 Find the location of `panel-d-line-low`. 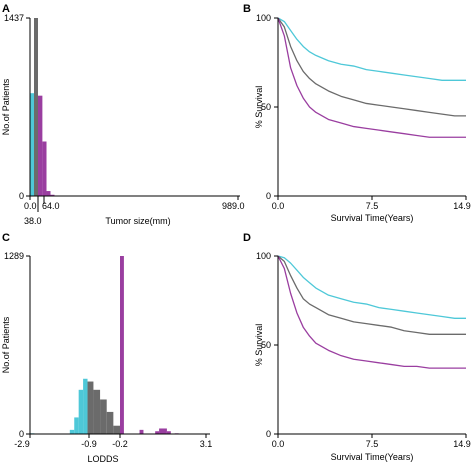

panel-d-line-low is located at coordinates (371, 287).